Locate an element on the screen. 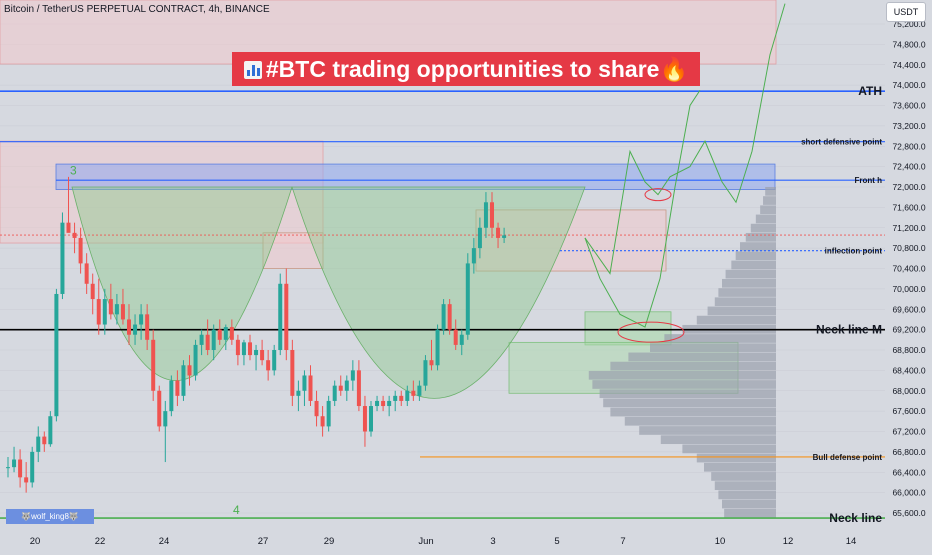 This screenshot has height=555, width=932. y-tick-label: 70,400.0 is located at coordinates (908, 269).